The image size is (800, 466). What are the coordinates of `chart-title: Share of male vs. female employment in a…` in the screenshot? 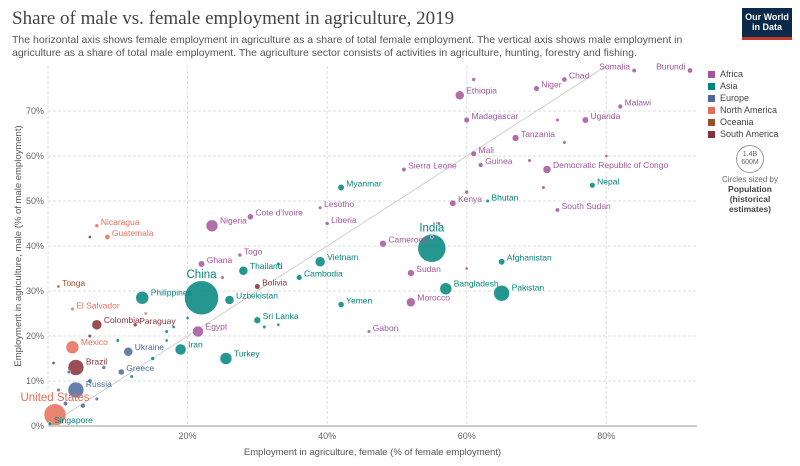 It's located at (233, 18).